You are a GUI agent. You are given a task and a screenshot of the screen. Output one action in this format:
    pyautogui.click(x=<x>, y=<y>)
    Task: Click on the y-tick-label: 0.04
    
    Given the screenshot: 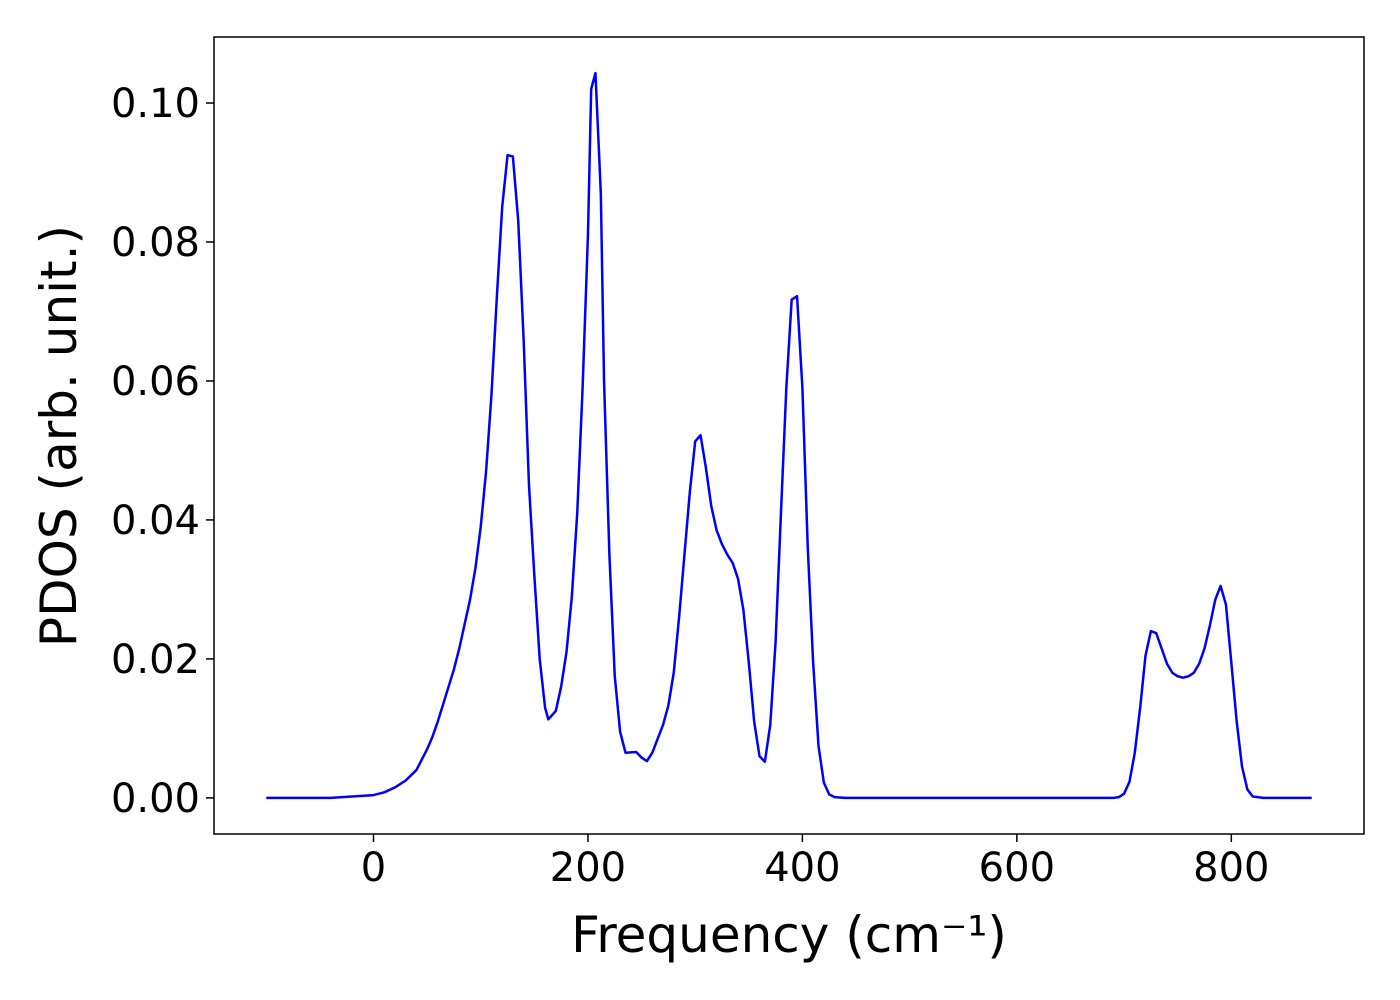 What is the action you would take?
    pyautogui.click(x=155, y=521)
    